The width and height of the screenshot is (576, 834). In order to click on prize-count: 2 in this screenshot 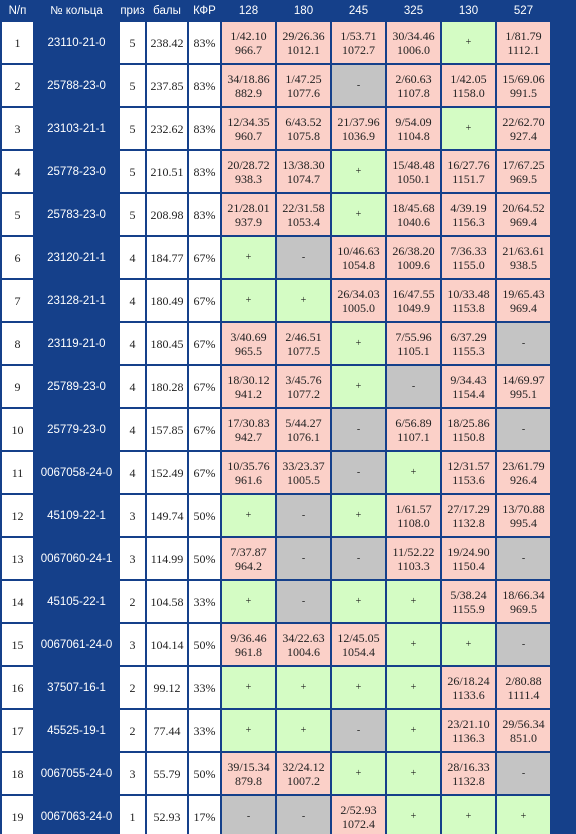, I will do `click(132, 687)`.